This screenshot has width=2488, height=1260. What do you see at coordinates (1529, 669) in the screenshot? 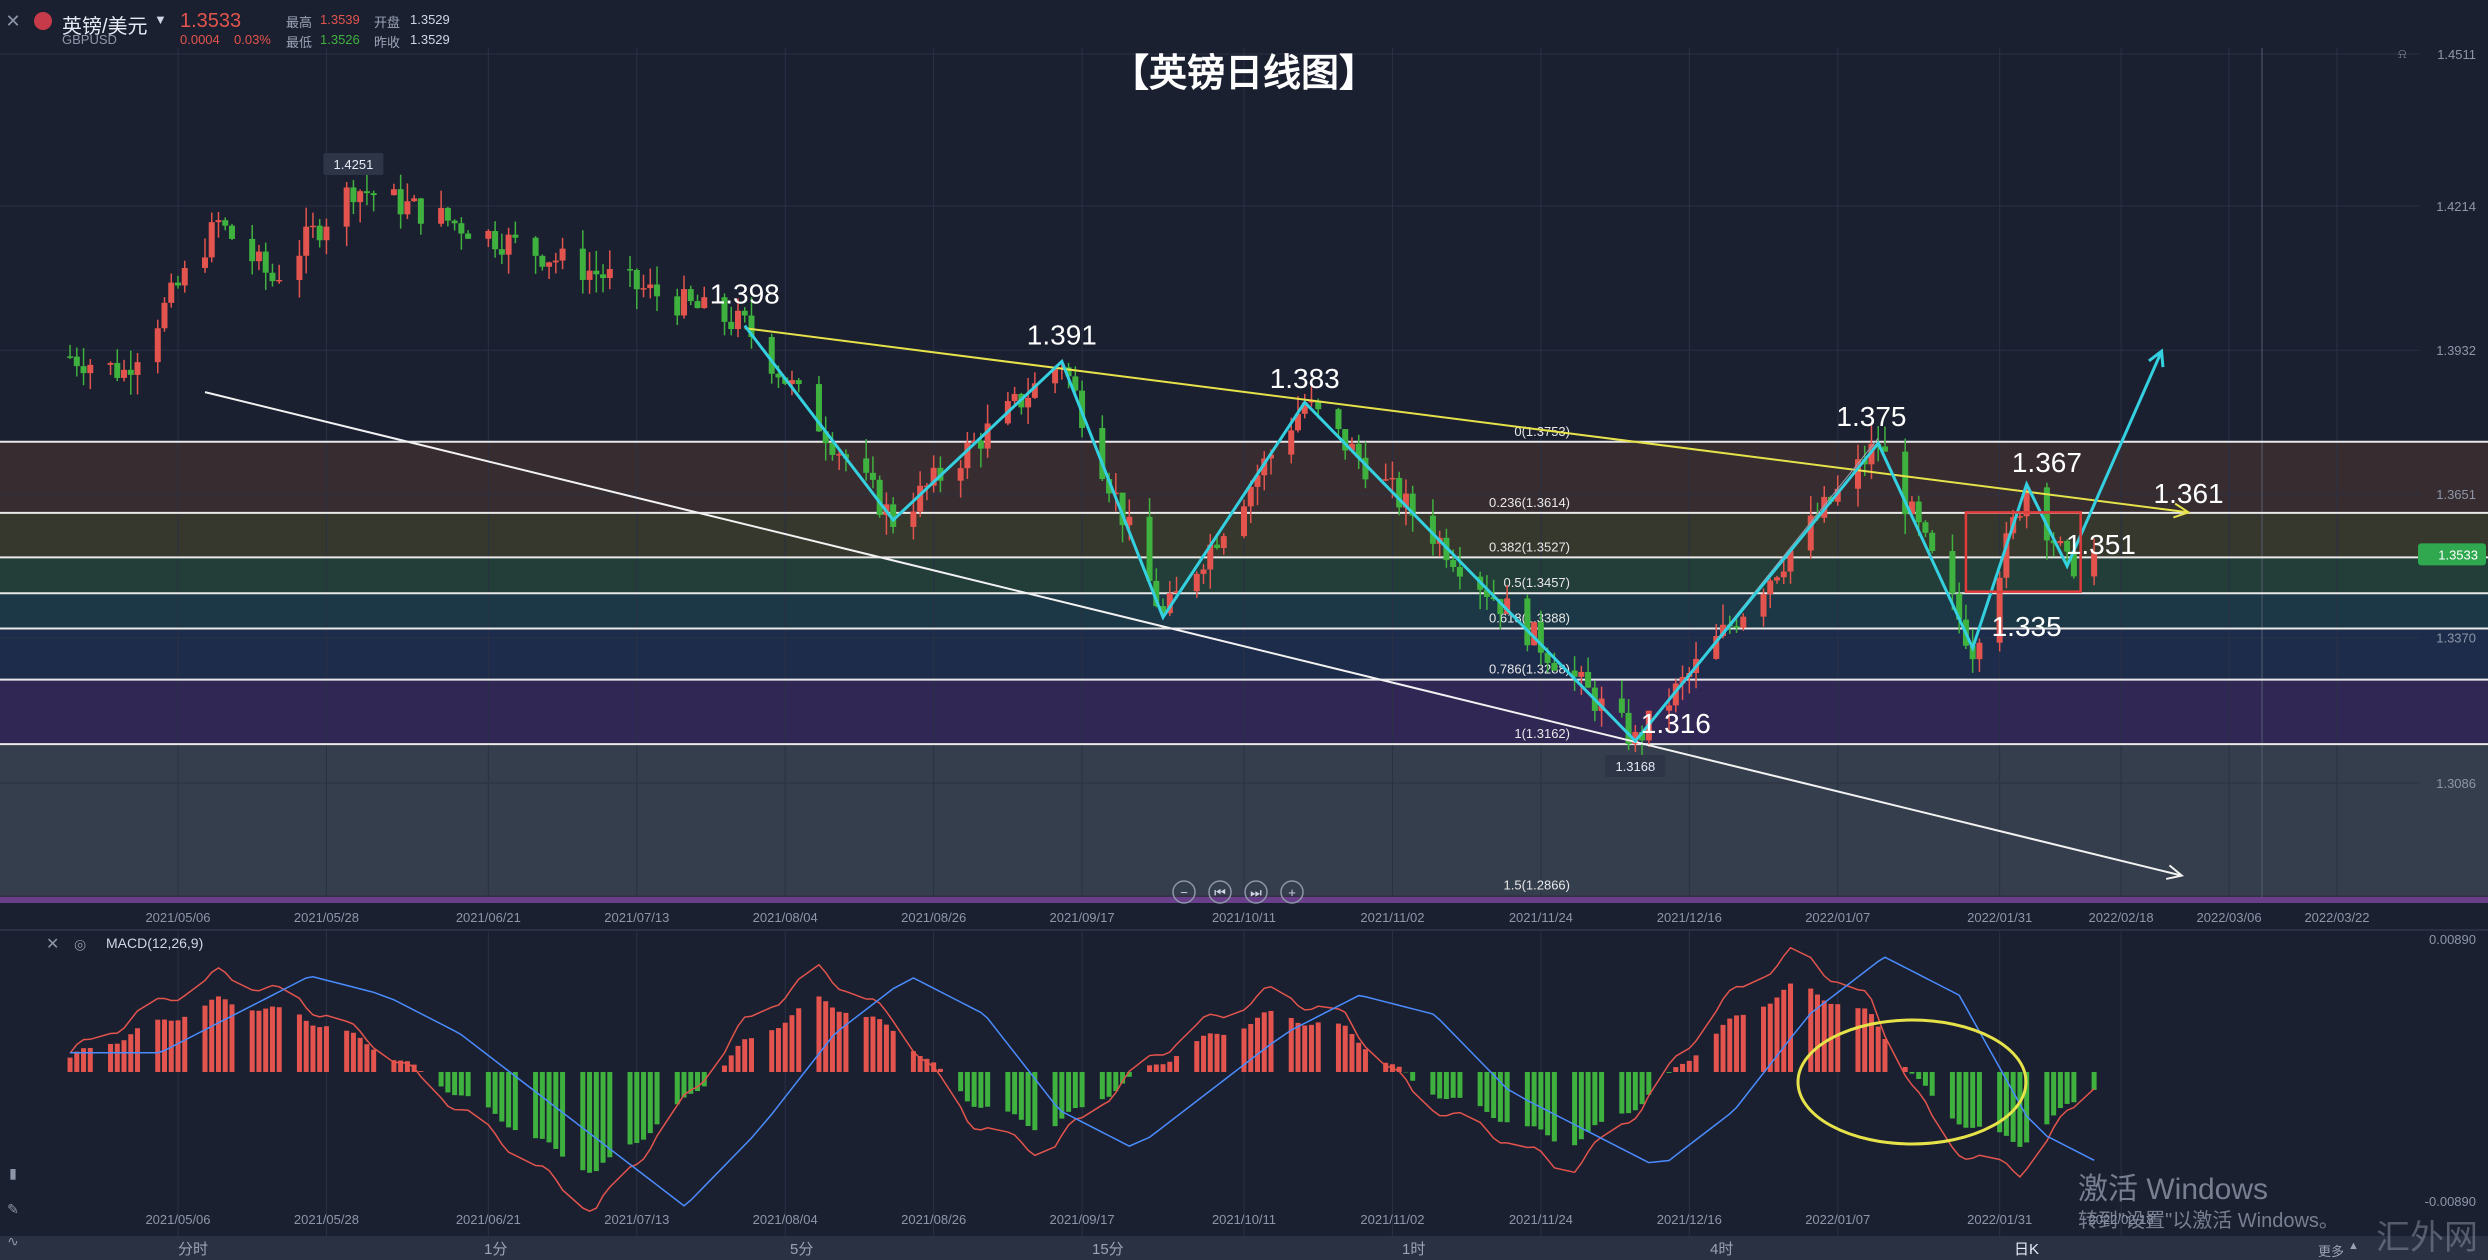
I see `fib-label: 0.786(1.3288)` at bounding box center [1529, 669].